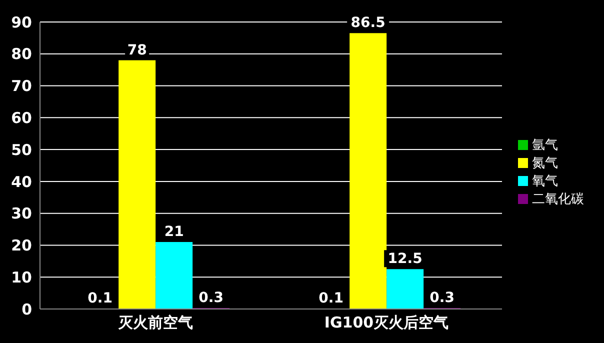 Image resolution: width=604 pixels, height=343 pixels. I want to click on y-tick-label: 0, so click(27, 309).